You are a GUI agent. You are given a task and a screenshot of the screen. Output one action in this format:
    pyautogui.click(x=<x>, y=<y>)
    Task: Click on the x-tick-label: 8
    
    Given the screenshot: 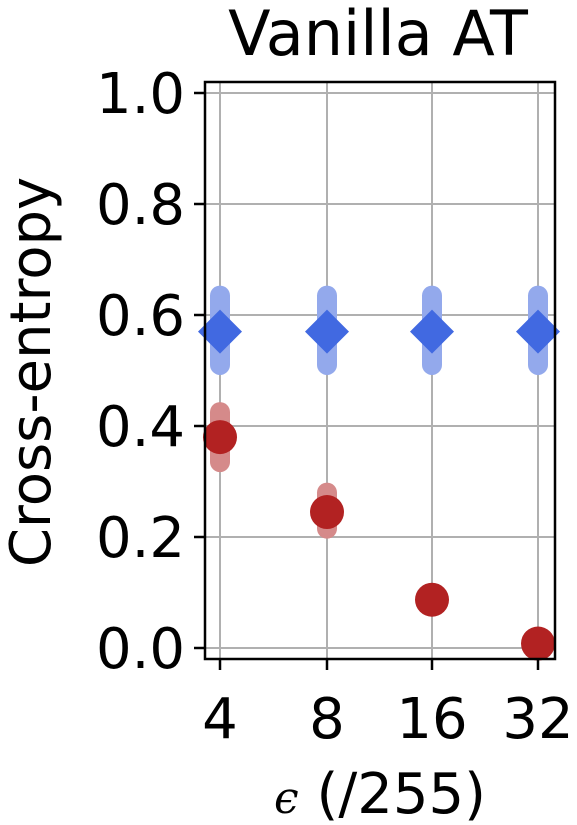 What is the action you would take?
    pyautogui.click(x=327, y=719)
    